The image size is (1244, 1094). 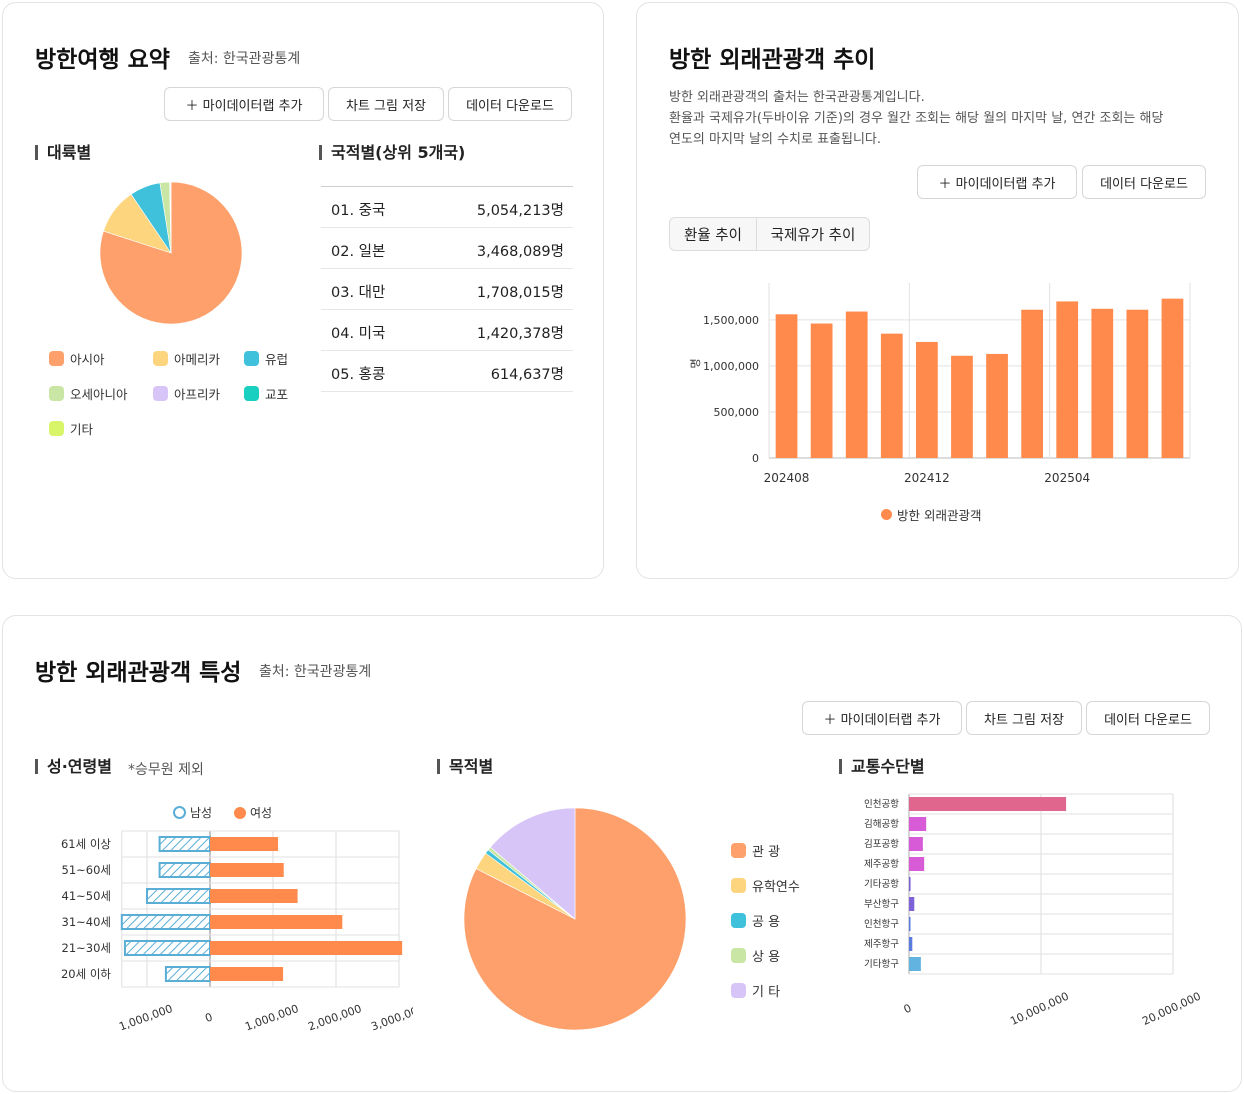 What do you see at coordinates (881, 964) in the screenshot?
I see `y-tick-label: 기타항구` at bounding box center [881, 964].